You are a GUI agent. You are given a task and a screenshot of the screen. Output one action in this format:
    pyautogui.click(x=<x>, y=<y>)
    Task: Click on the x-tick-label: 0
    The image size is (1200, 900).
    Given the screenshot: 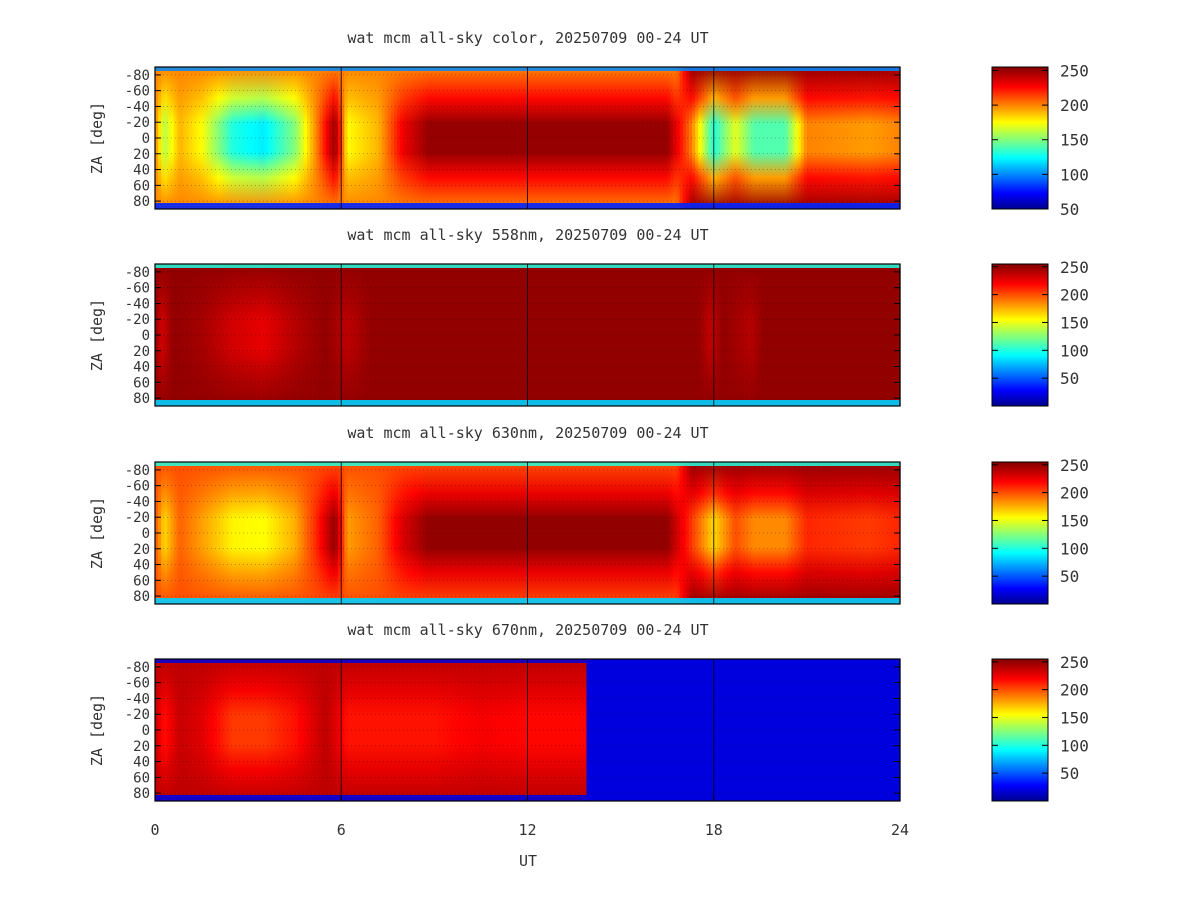 What is the action you would take?
    pyautogui.click(x=154, y=830)
    